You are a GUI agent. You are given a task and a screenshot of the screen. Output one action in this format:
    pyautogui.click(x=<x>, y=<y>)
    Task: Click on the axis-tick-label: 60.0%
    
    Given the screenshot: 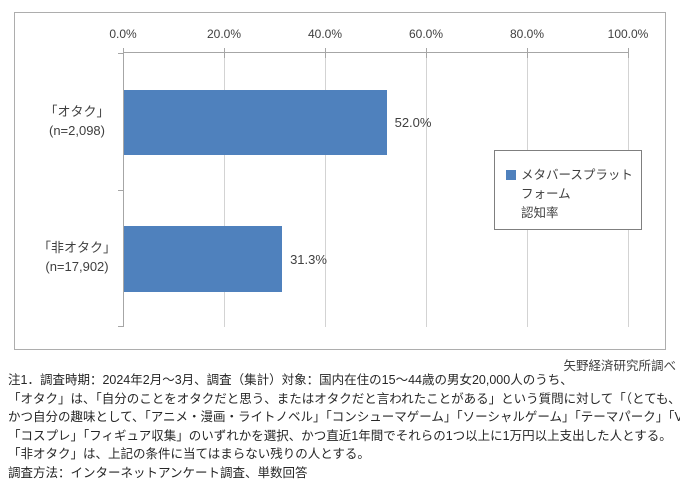 What is the action you would take?
    pyautogui.click(x=426, y=34)
    